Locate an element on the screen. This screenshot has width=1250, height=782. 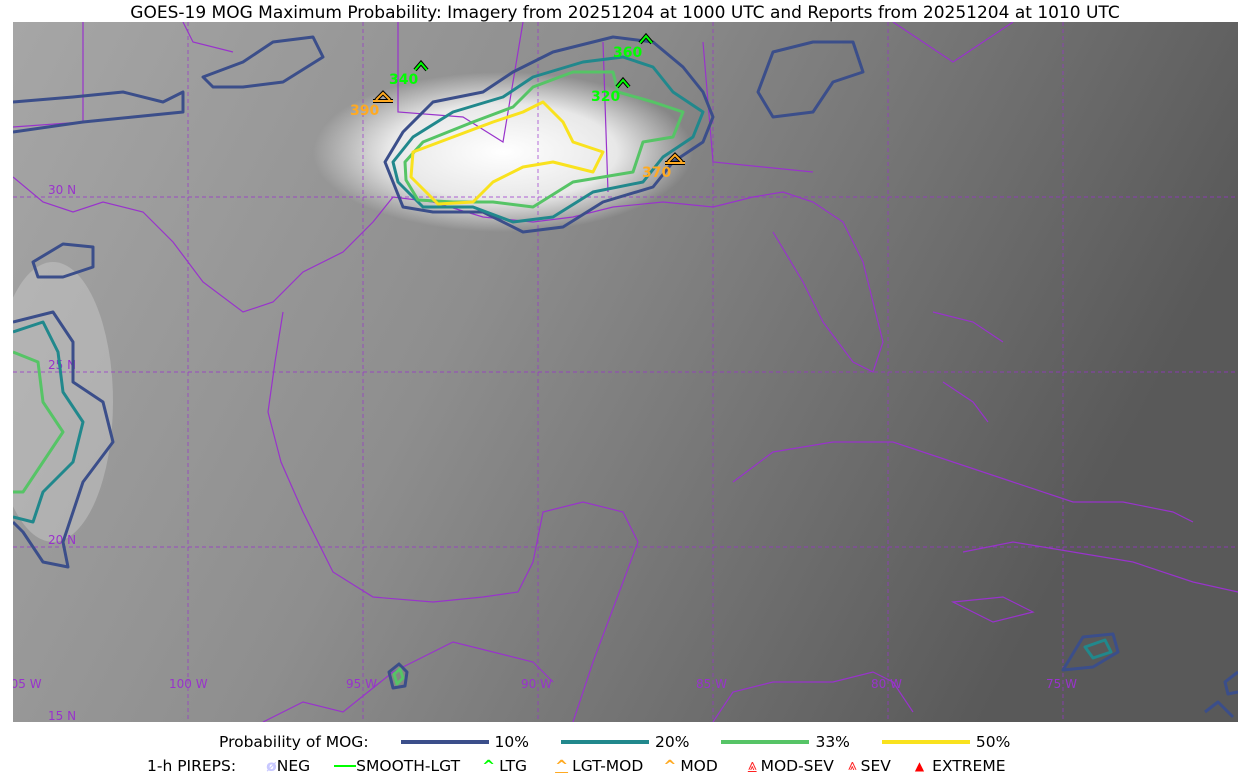
pirep-lgt-mod: 390 is located at coordinates (371, 104).